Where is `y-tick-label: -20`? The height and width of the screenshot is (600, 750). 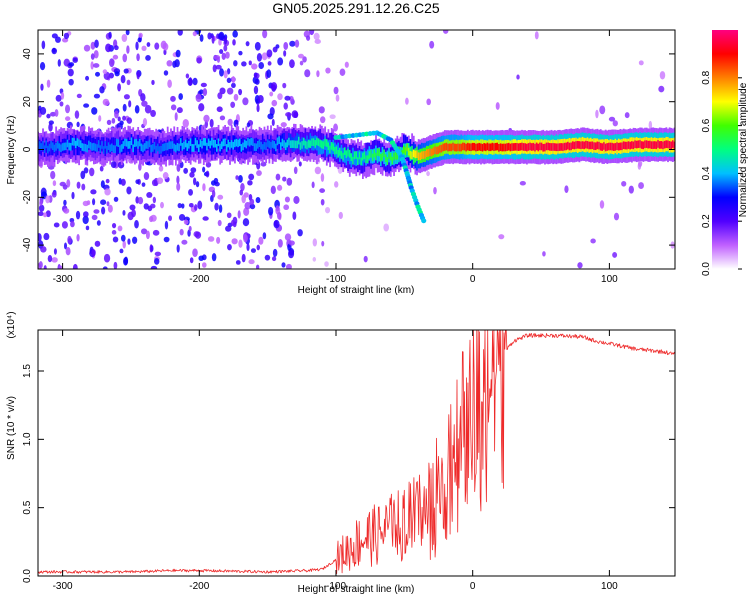
y-tick-label: -20 is located at coordinates (27, 197).